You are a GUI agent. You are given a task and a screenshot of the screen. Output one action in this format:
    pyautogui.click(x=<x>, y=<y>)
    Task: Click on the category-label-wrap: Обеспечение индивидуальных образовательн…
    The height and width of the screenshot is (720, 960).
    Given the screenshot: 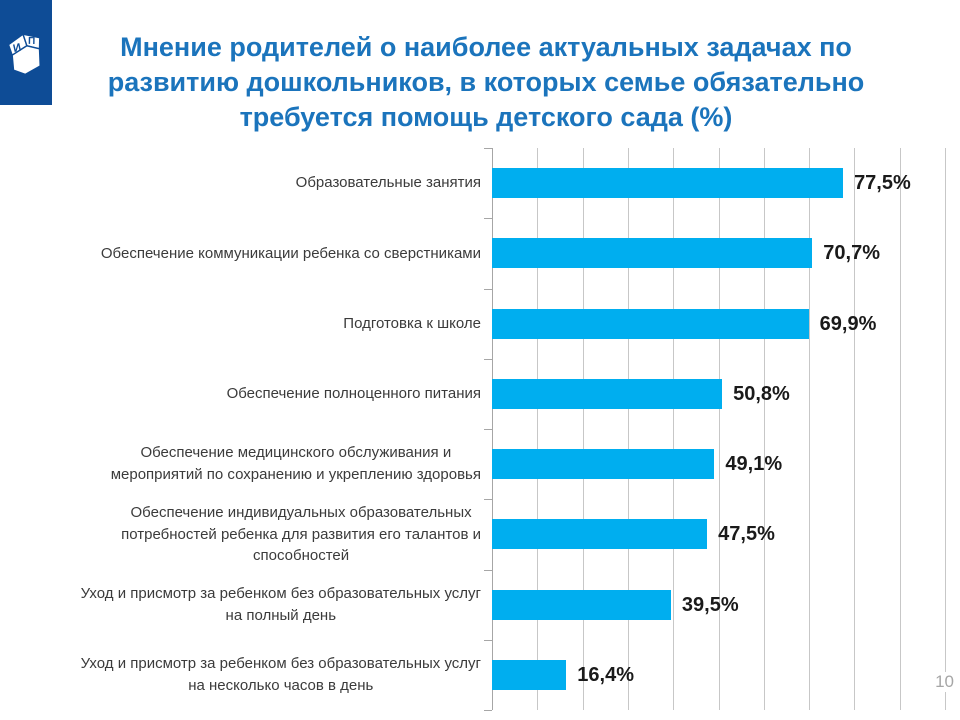 What is the action you would take?
    pyautogui.click(x=246, y=534)
    